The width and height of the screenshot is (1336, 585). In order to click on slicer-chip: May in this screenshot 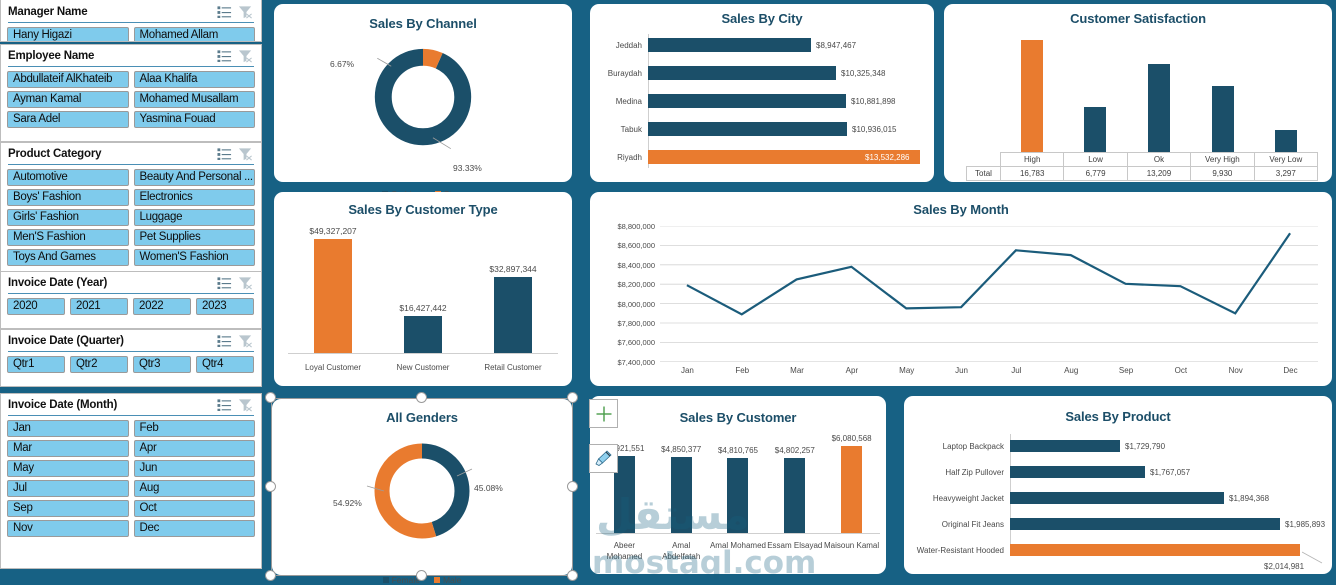, I will do `click(68, 468)`.